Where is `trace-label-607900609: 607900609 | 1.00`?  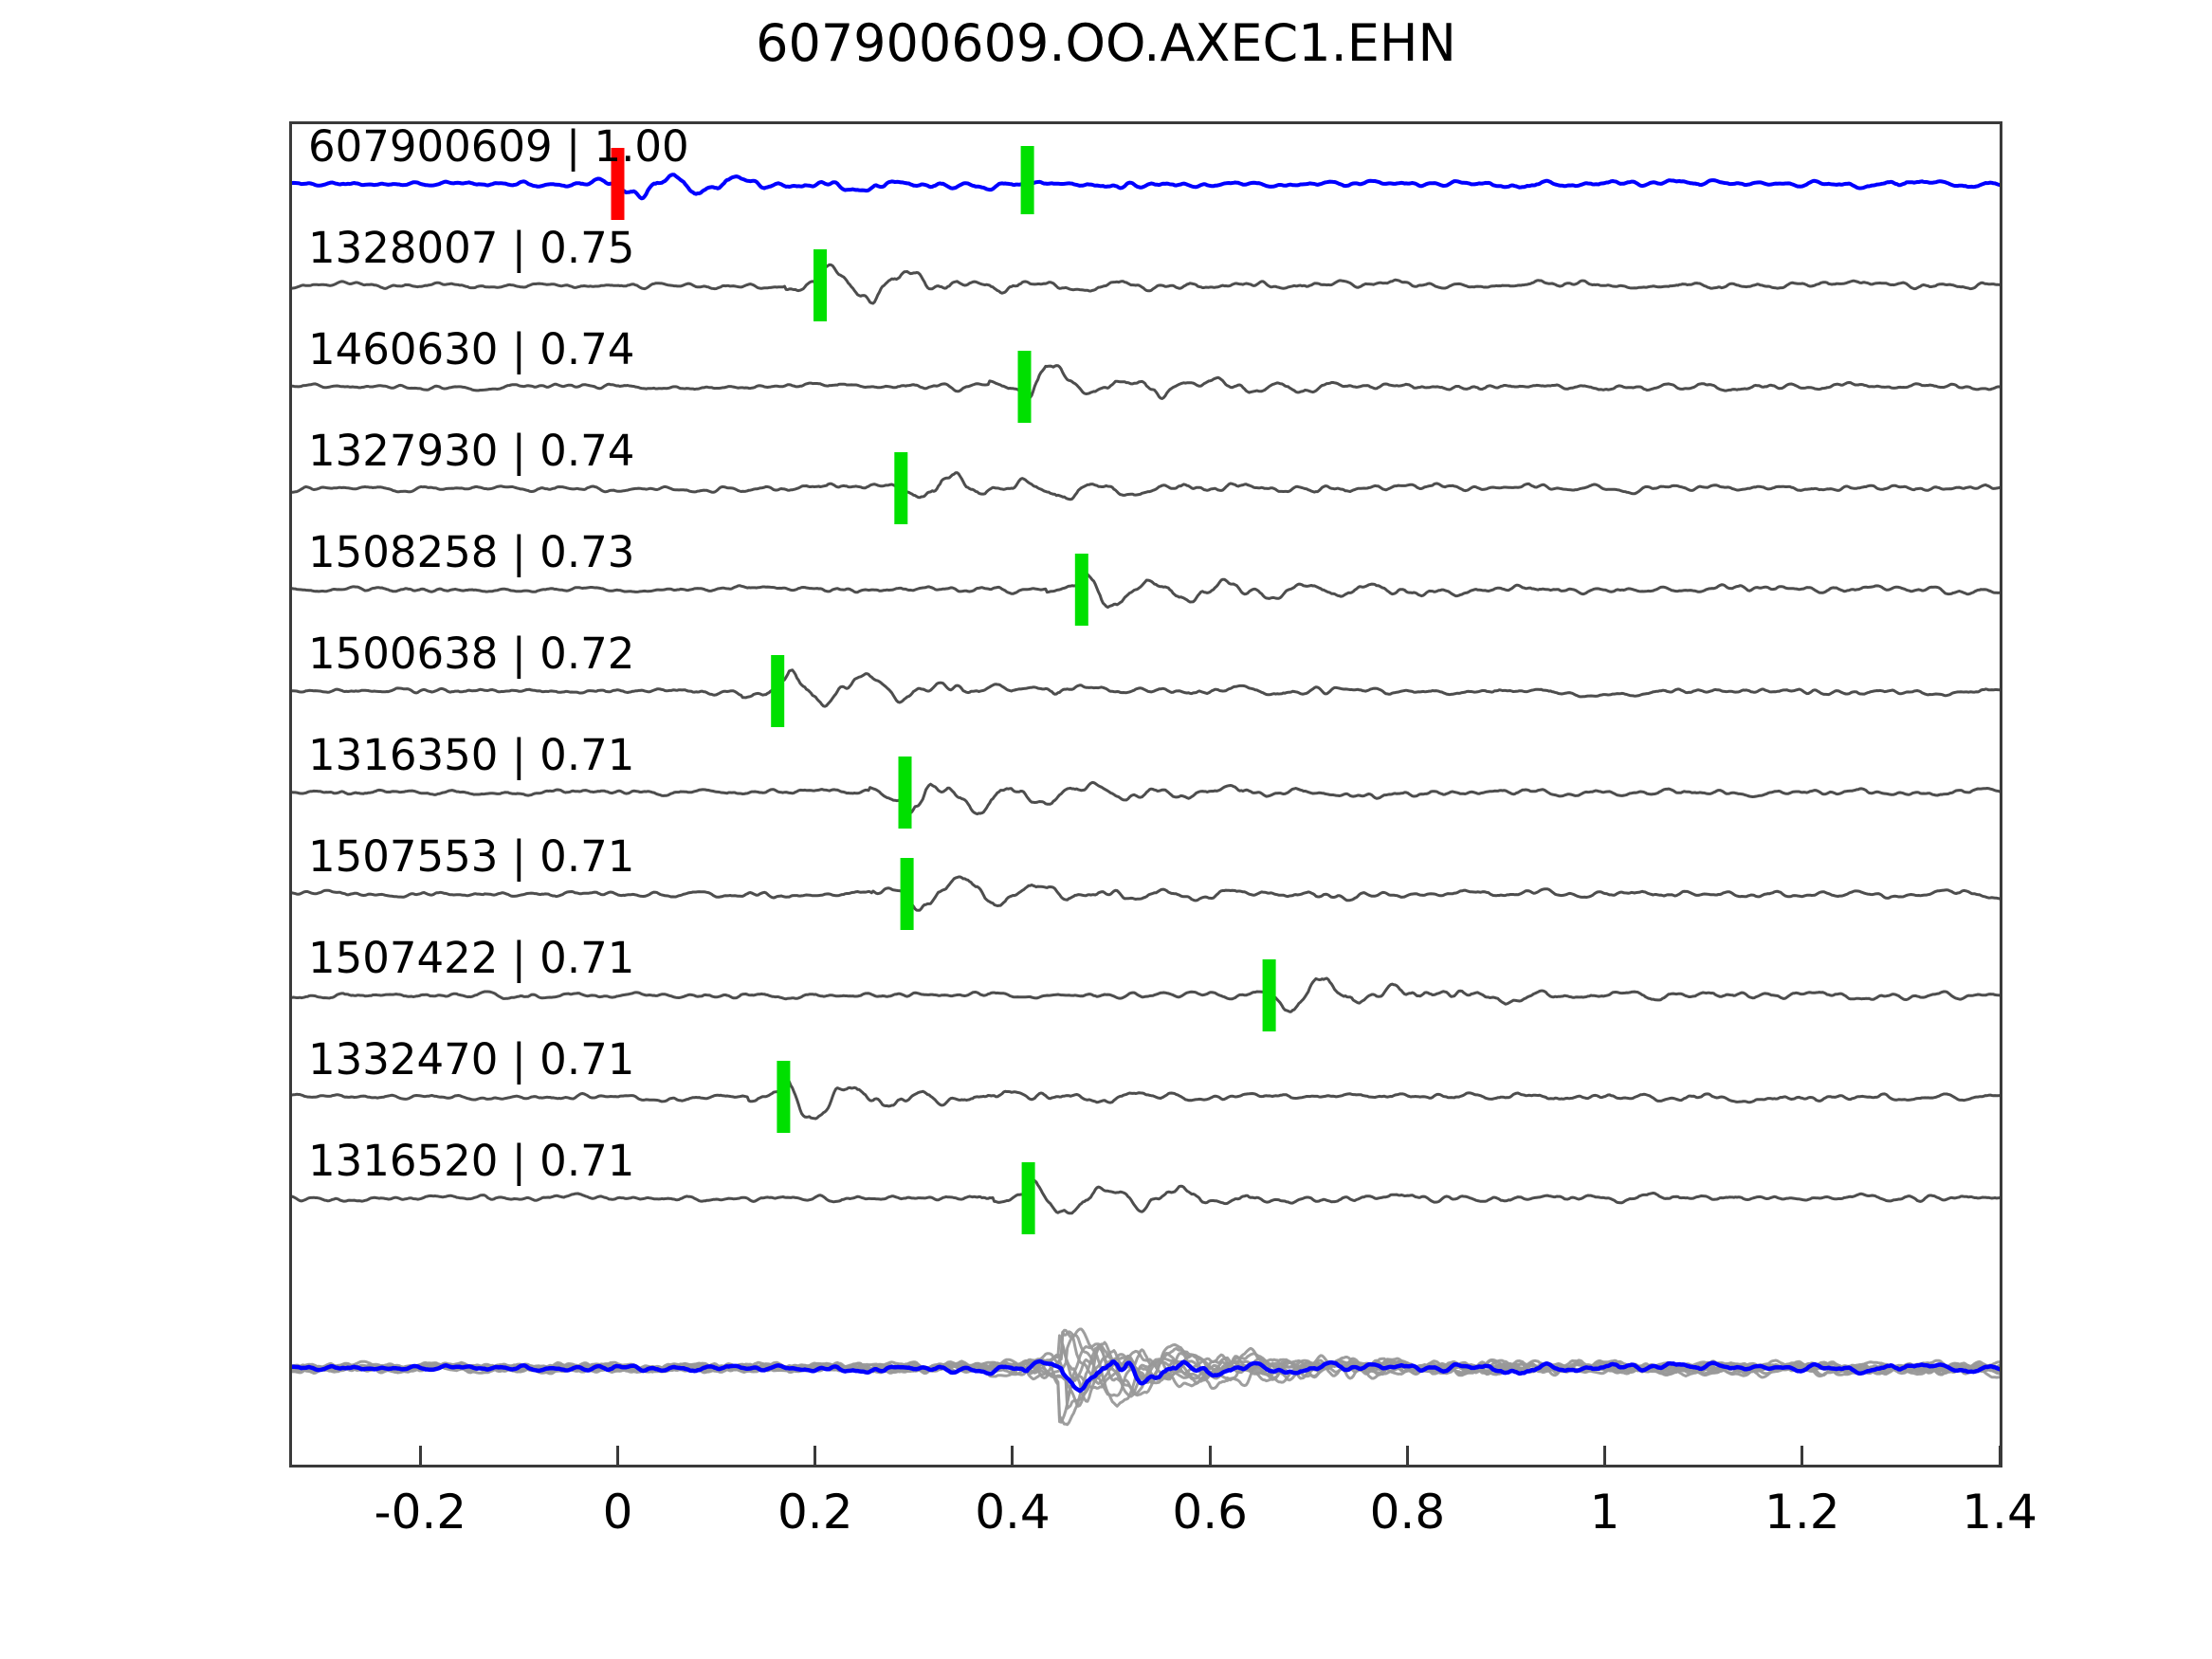
trace-label-607900609: 607900609 | 1.00 is located at coordinates (498, 146).